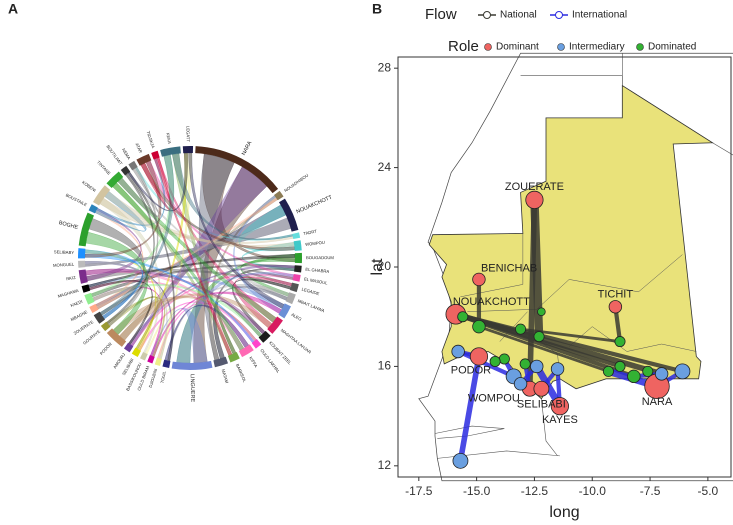  What do you see at coordinates (89, 186) in the screenshot?
I see `segment-label: KOBENI` at bounding box center [89, 186].